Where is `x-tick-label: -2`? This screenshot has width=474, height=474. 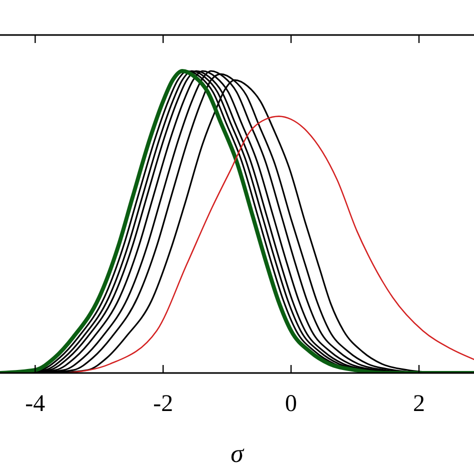
x-tick-label: -2 is located at coordinates (163, 404).